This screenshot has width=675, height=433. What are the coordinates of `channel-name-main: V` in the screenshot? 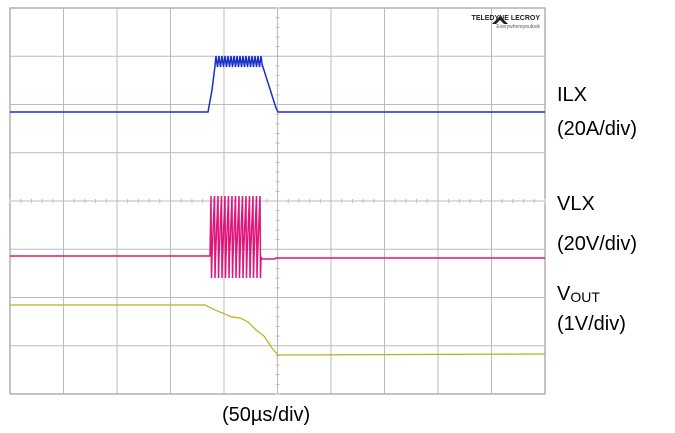 It's located at (564, 294).